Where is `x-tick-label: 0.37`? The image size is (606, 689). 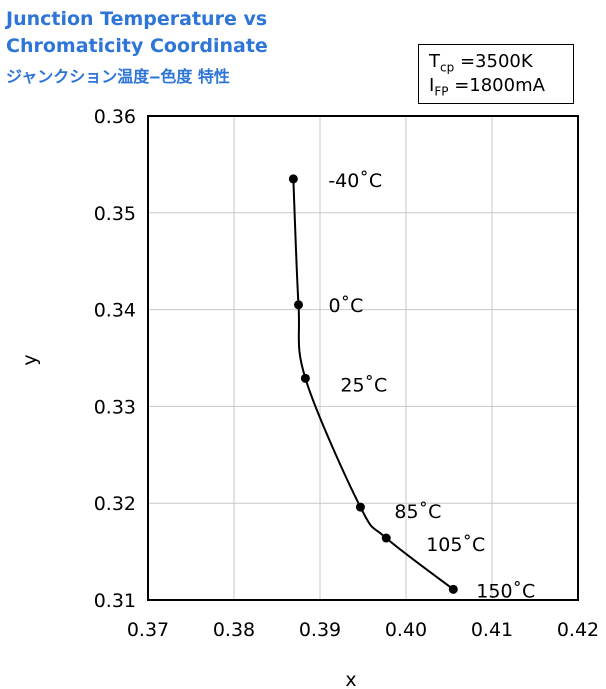
x-tick-label: 0.37 is located at coordinates (148, 630).